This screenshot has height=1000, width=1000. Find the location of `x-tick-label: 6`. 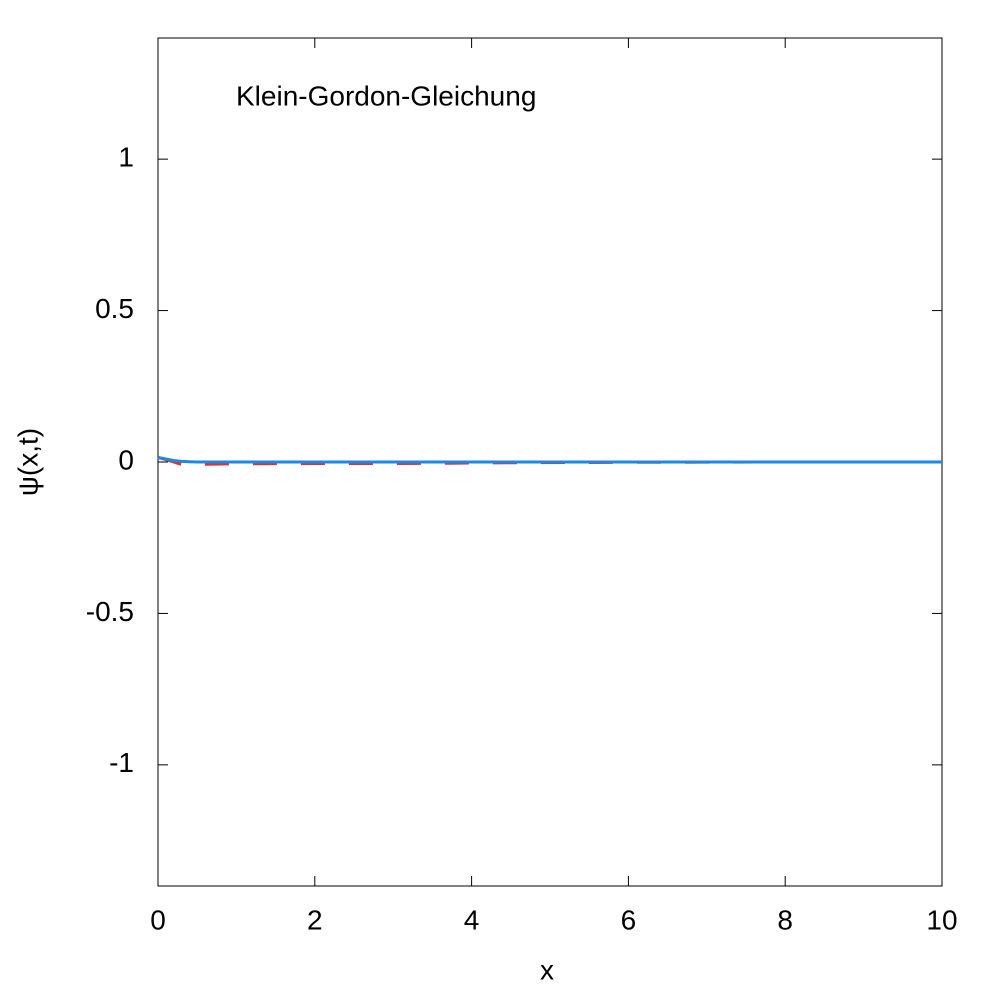

x-tick-label: 6 is located at coordinates (629, 919).